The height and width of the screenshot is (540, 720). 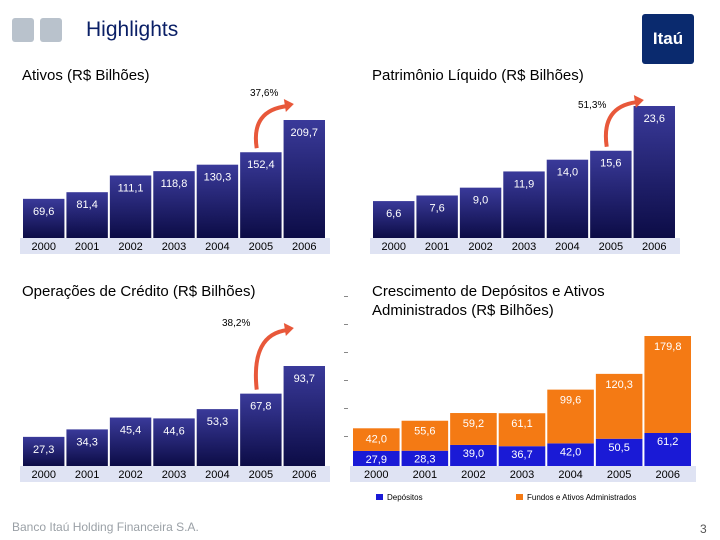 I want to click on value-label-2004: 130,3, so click(x=218, y=178).